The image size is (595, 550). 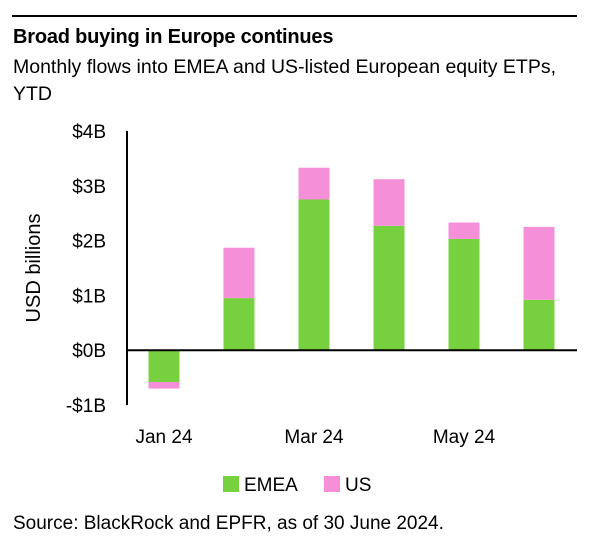 I want to click on x-tick-label: May 24, so click(x=464, y=437).